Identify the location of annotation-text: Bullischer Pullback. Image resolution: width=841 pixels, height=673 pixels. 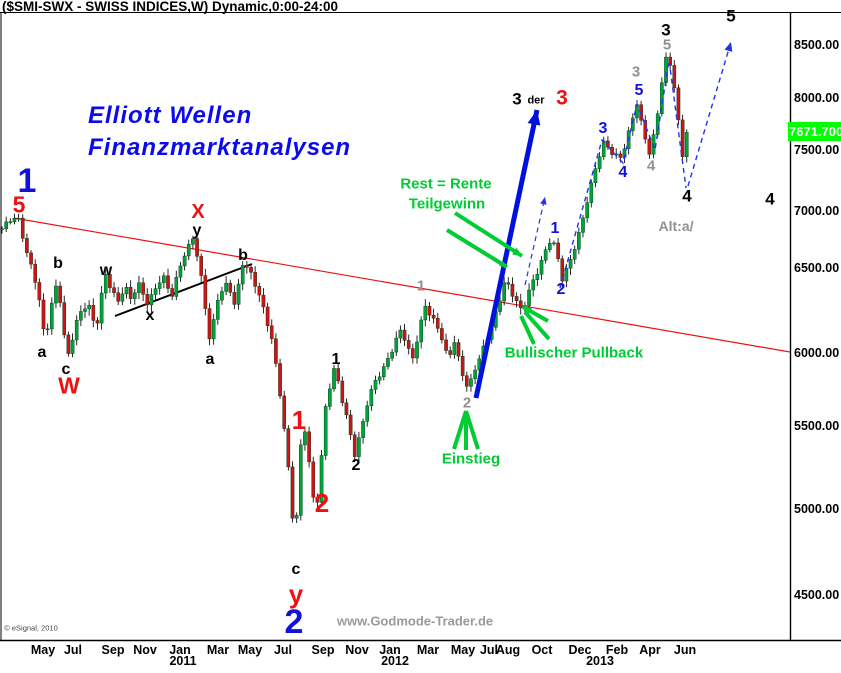
(574, 353).